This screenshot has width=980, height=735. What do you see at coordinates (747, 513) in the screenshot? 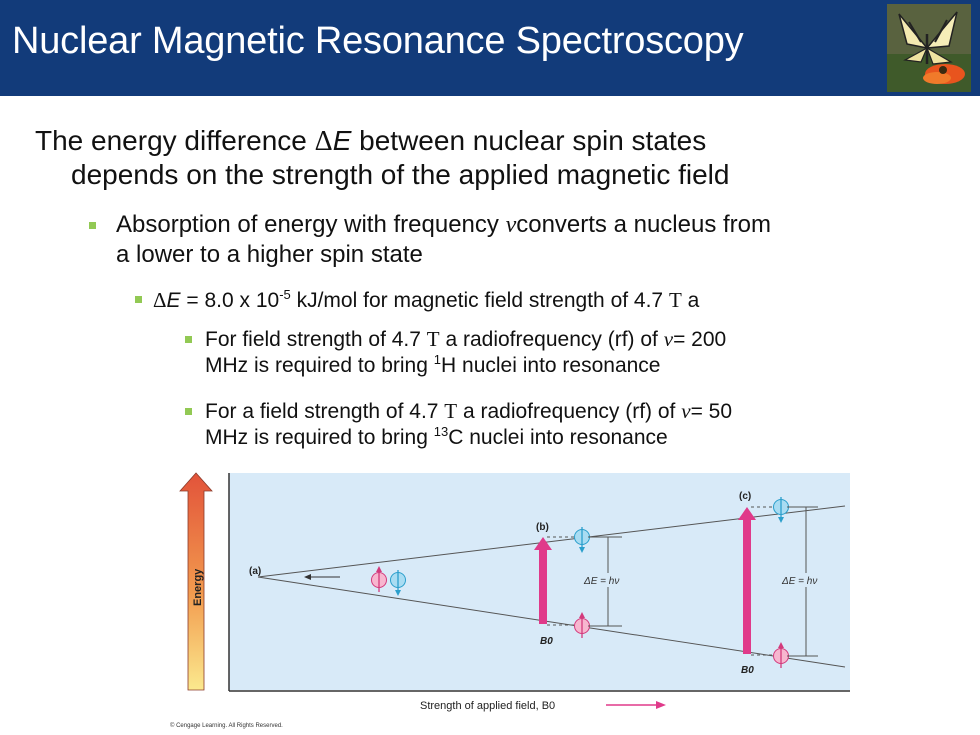
I see `absorption-arrowhead-c` at bounding box center [747, 513].